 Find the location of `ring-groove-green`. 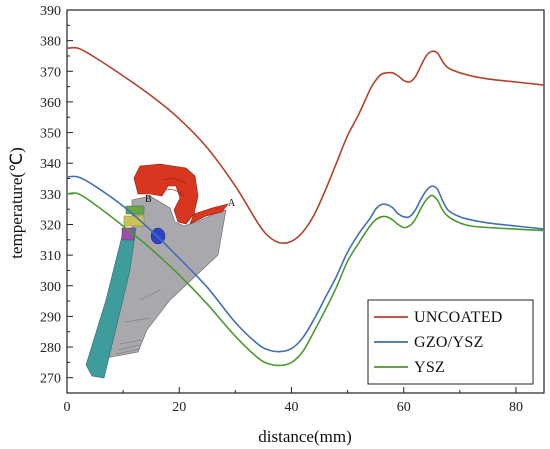

ring-groove-green is located at coordinates (135, 210).